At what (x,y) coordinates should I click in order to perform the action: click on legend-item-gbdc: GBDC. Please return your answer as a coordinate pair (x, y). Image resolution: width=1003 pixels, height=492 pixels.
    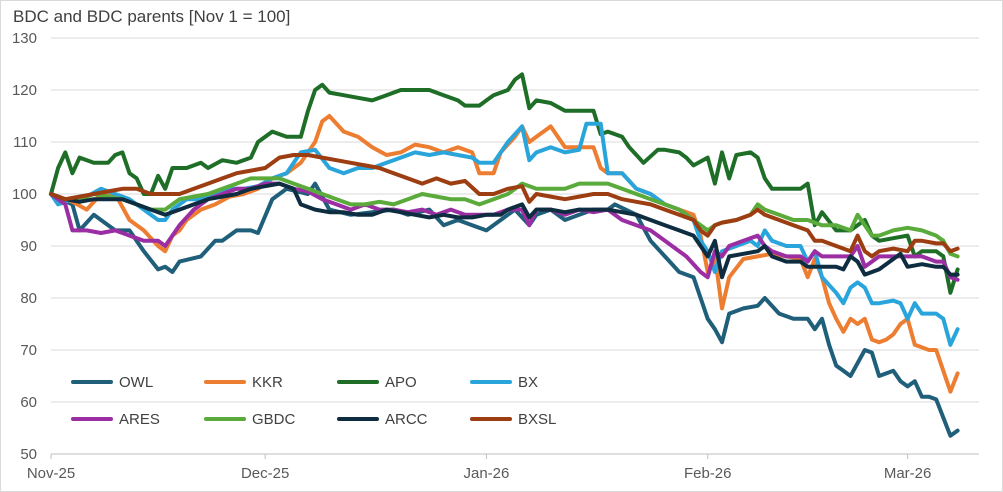
    Looking at the image, I should click on (250, 419).